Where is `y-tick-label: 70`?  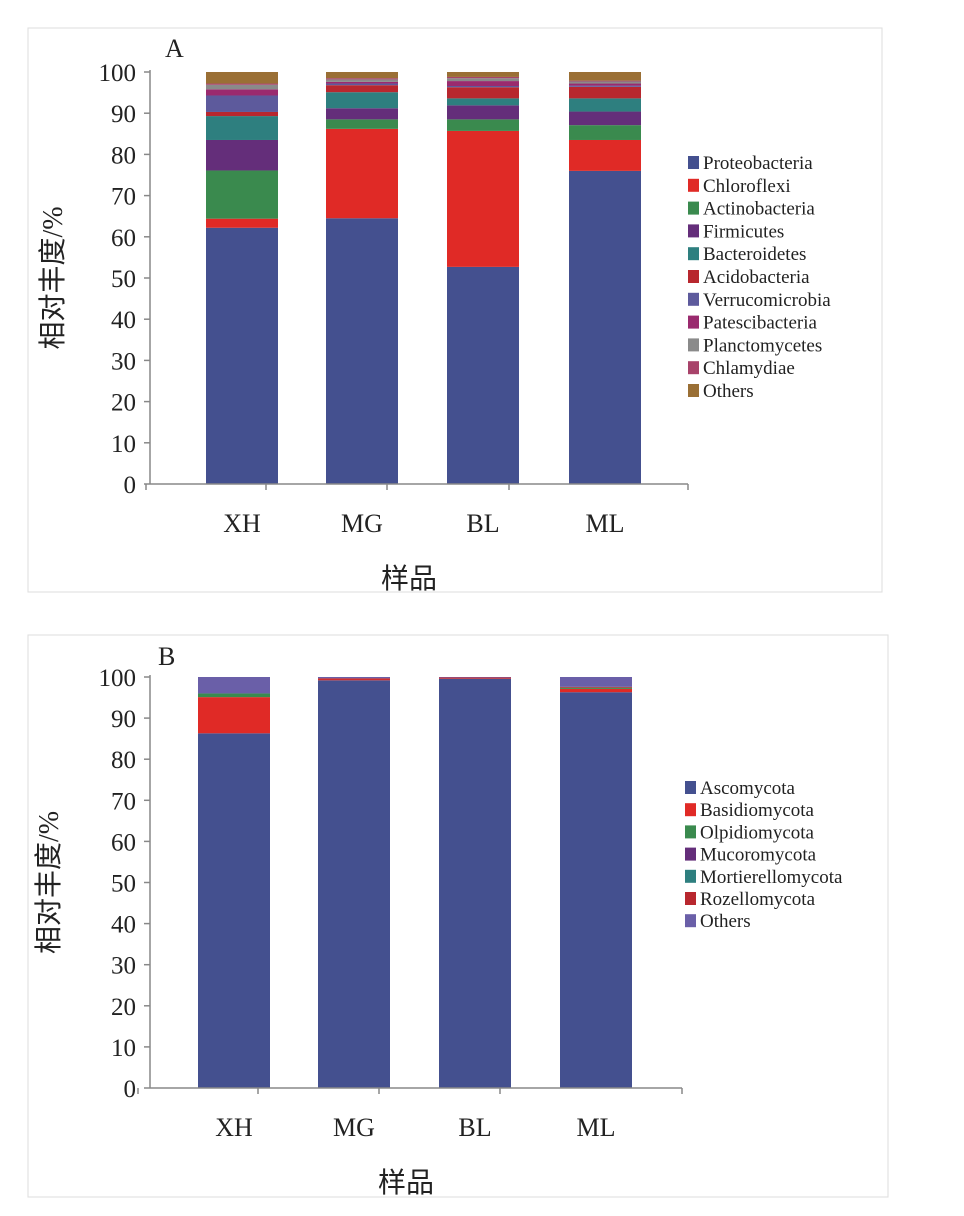
y-tick-label: 70 is located at coordinates (123, 801).